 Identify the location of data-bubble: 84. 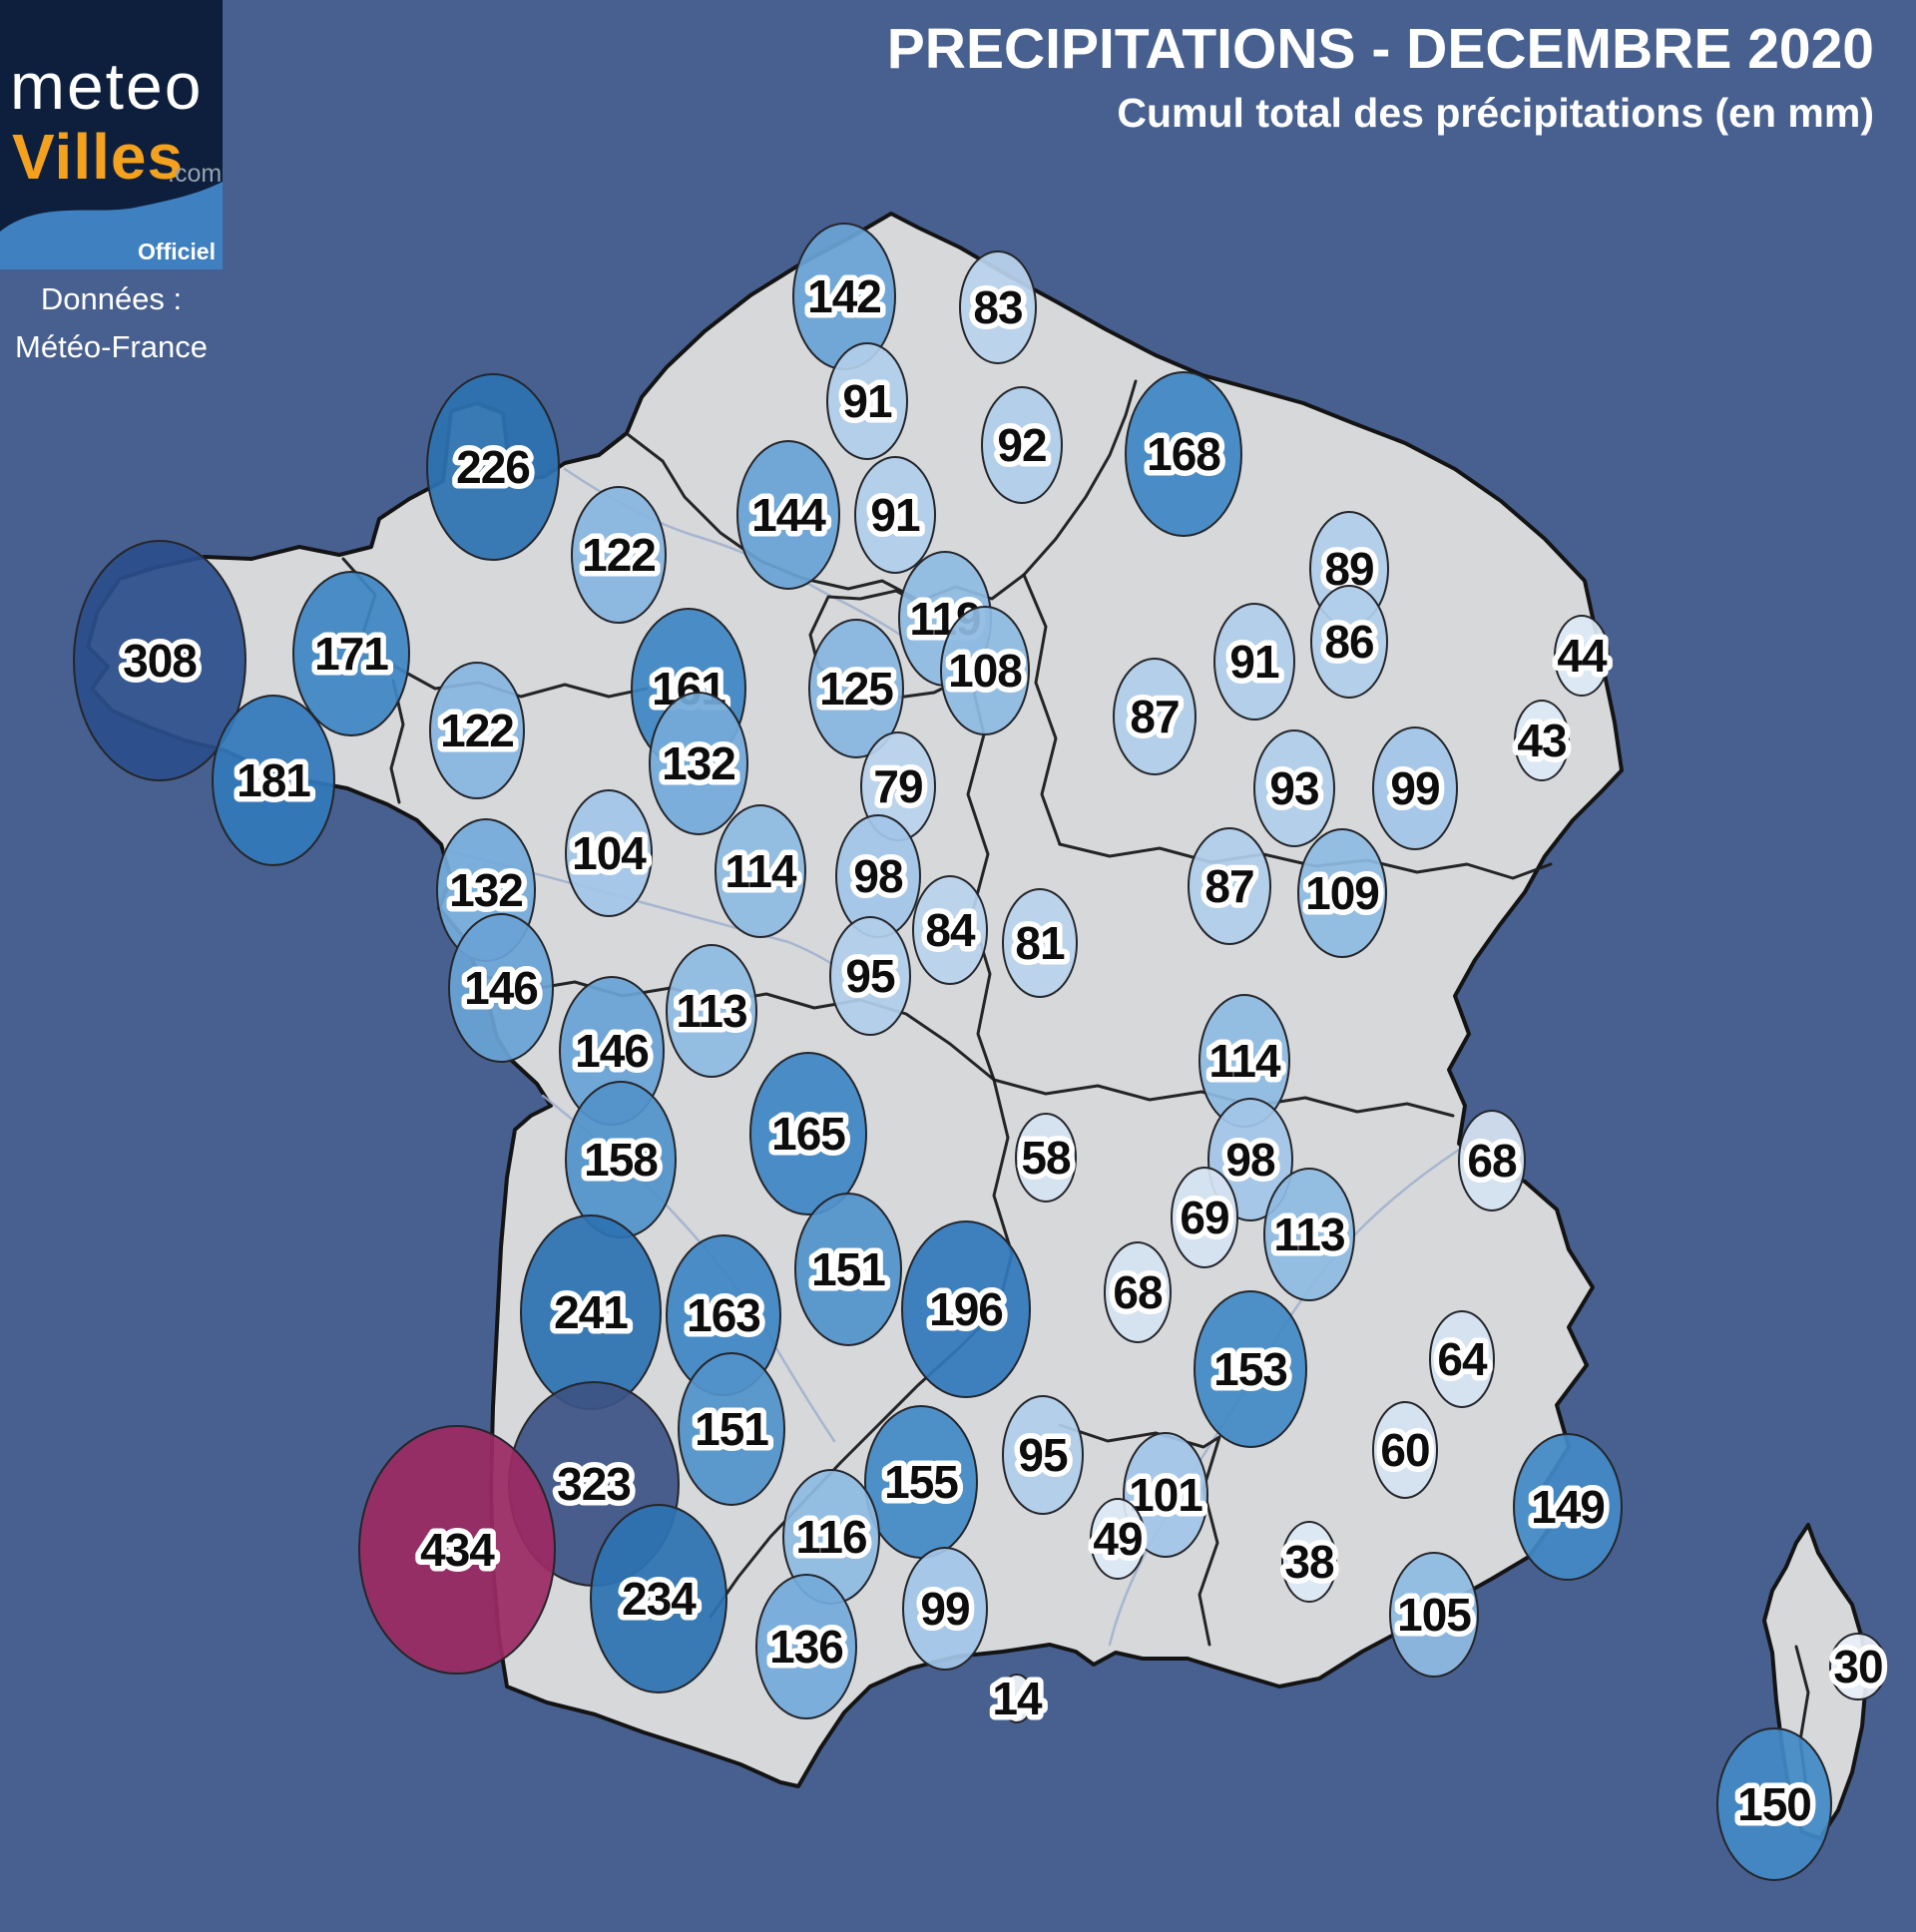
(950, 930).